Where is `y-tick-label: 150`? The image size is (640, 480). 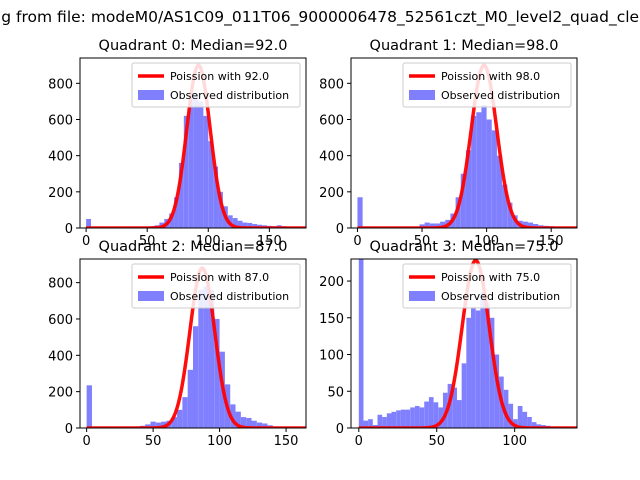 y-tick-label: 150 is located at coordinates (331, 319).